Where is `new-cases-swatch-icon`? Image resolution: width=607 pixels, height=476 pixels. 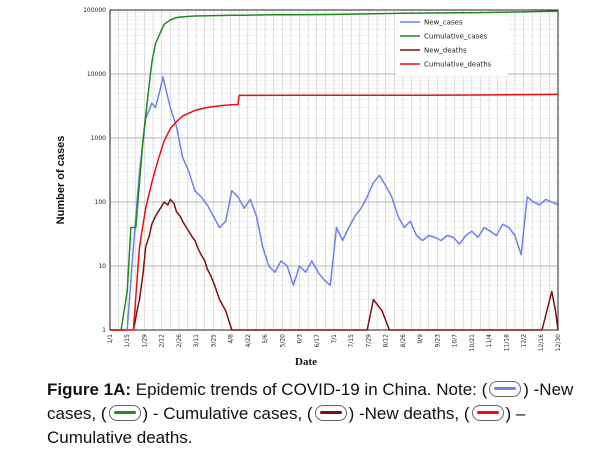
new-cases-swatch-icon is located at coordinates (505, 389).